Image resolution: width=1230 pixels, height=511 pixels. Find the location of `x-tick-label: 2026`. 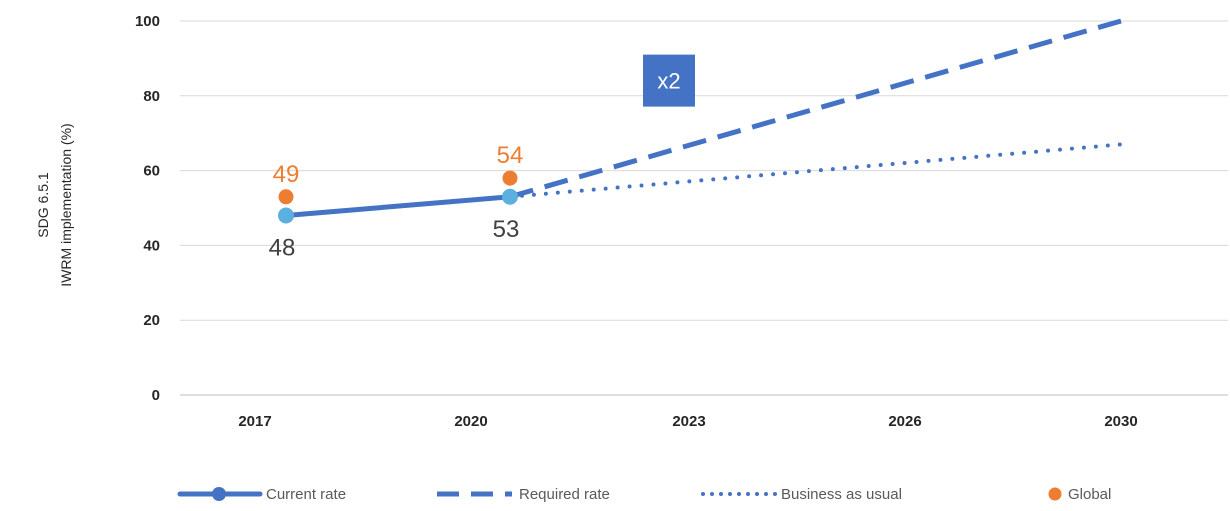

x-tick-label: 2026 is located at coordinates (904, 421).